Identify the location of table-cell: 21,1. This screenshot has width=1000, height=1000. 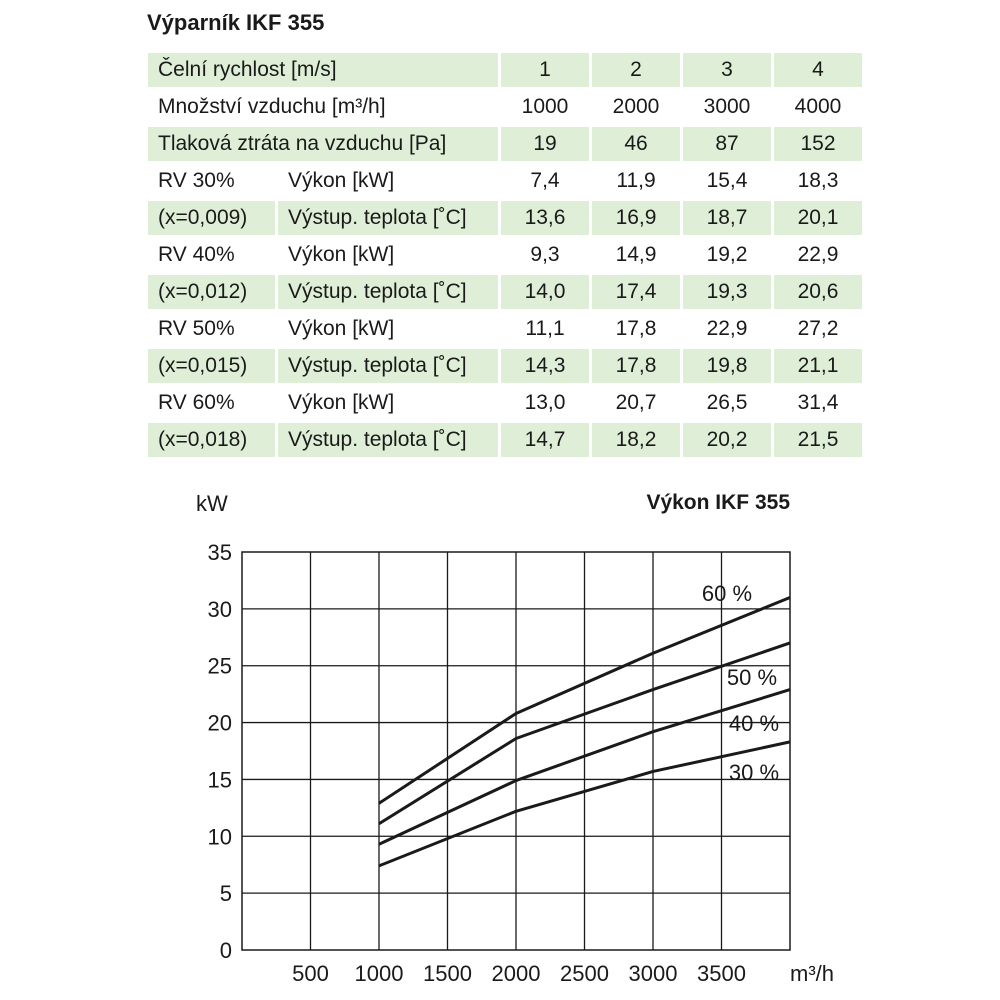
(818, 366).